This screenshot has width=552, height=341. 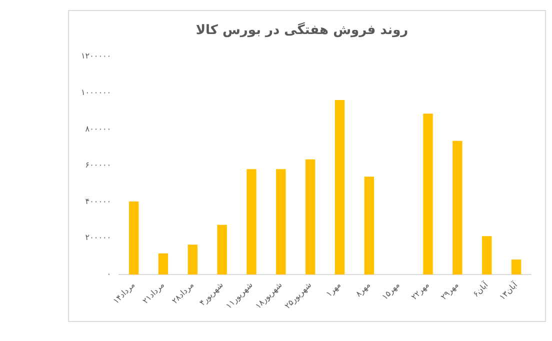 I want to click on x-tick-label: ۱۴مرداد, so click(x=124, y=293).